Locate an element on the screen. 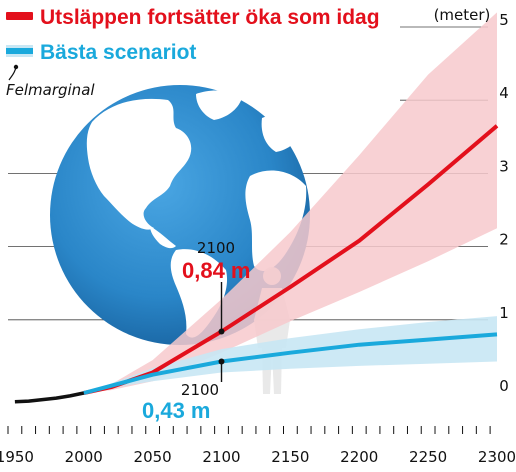  y-tick-label-2: 2 is located at coordinates (504, 240).